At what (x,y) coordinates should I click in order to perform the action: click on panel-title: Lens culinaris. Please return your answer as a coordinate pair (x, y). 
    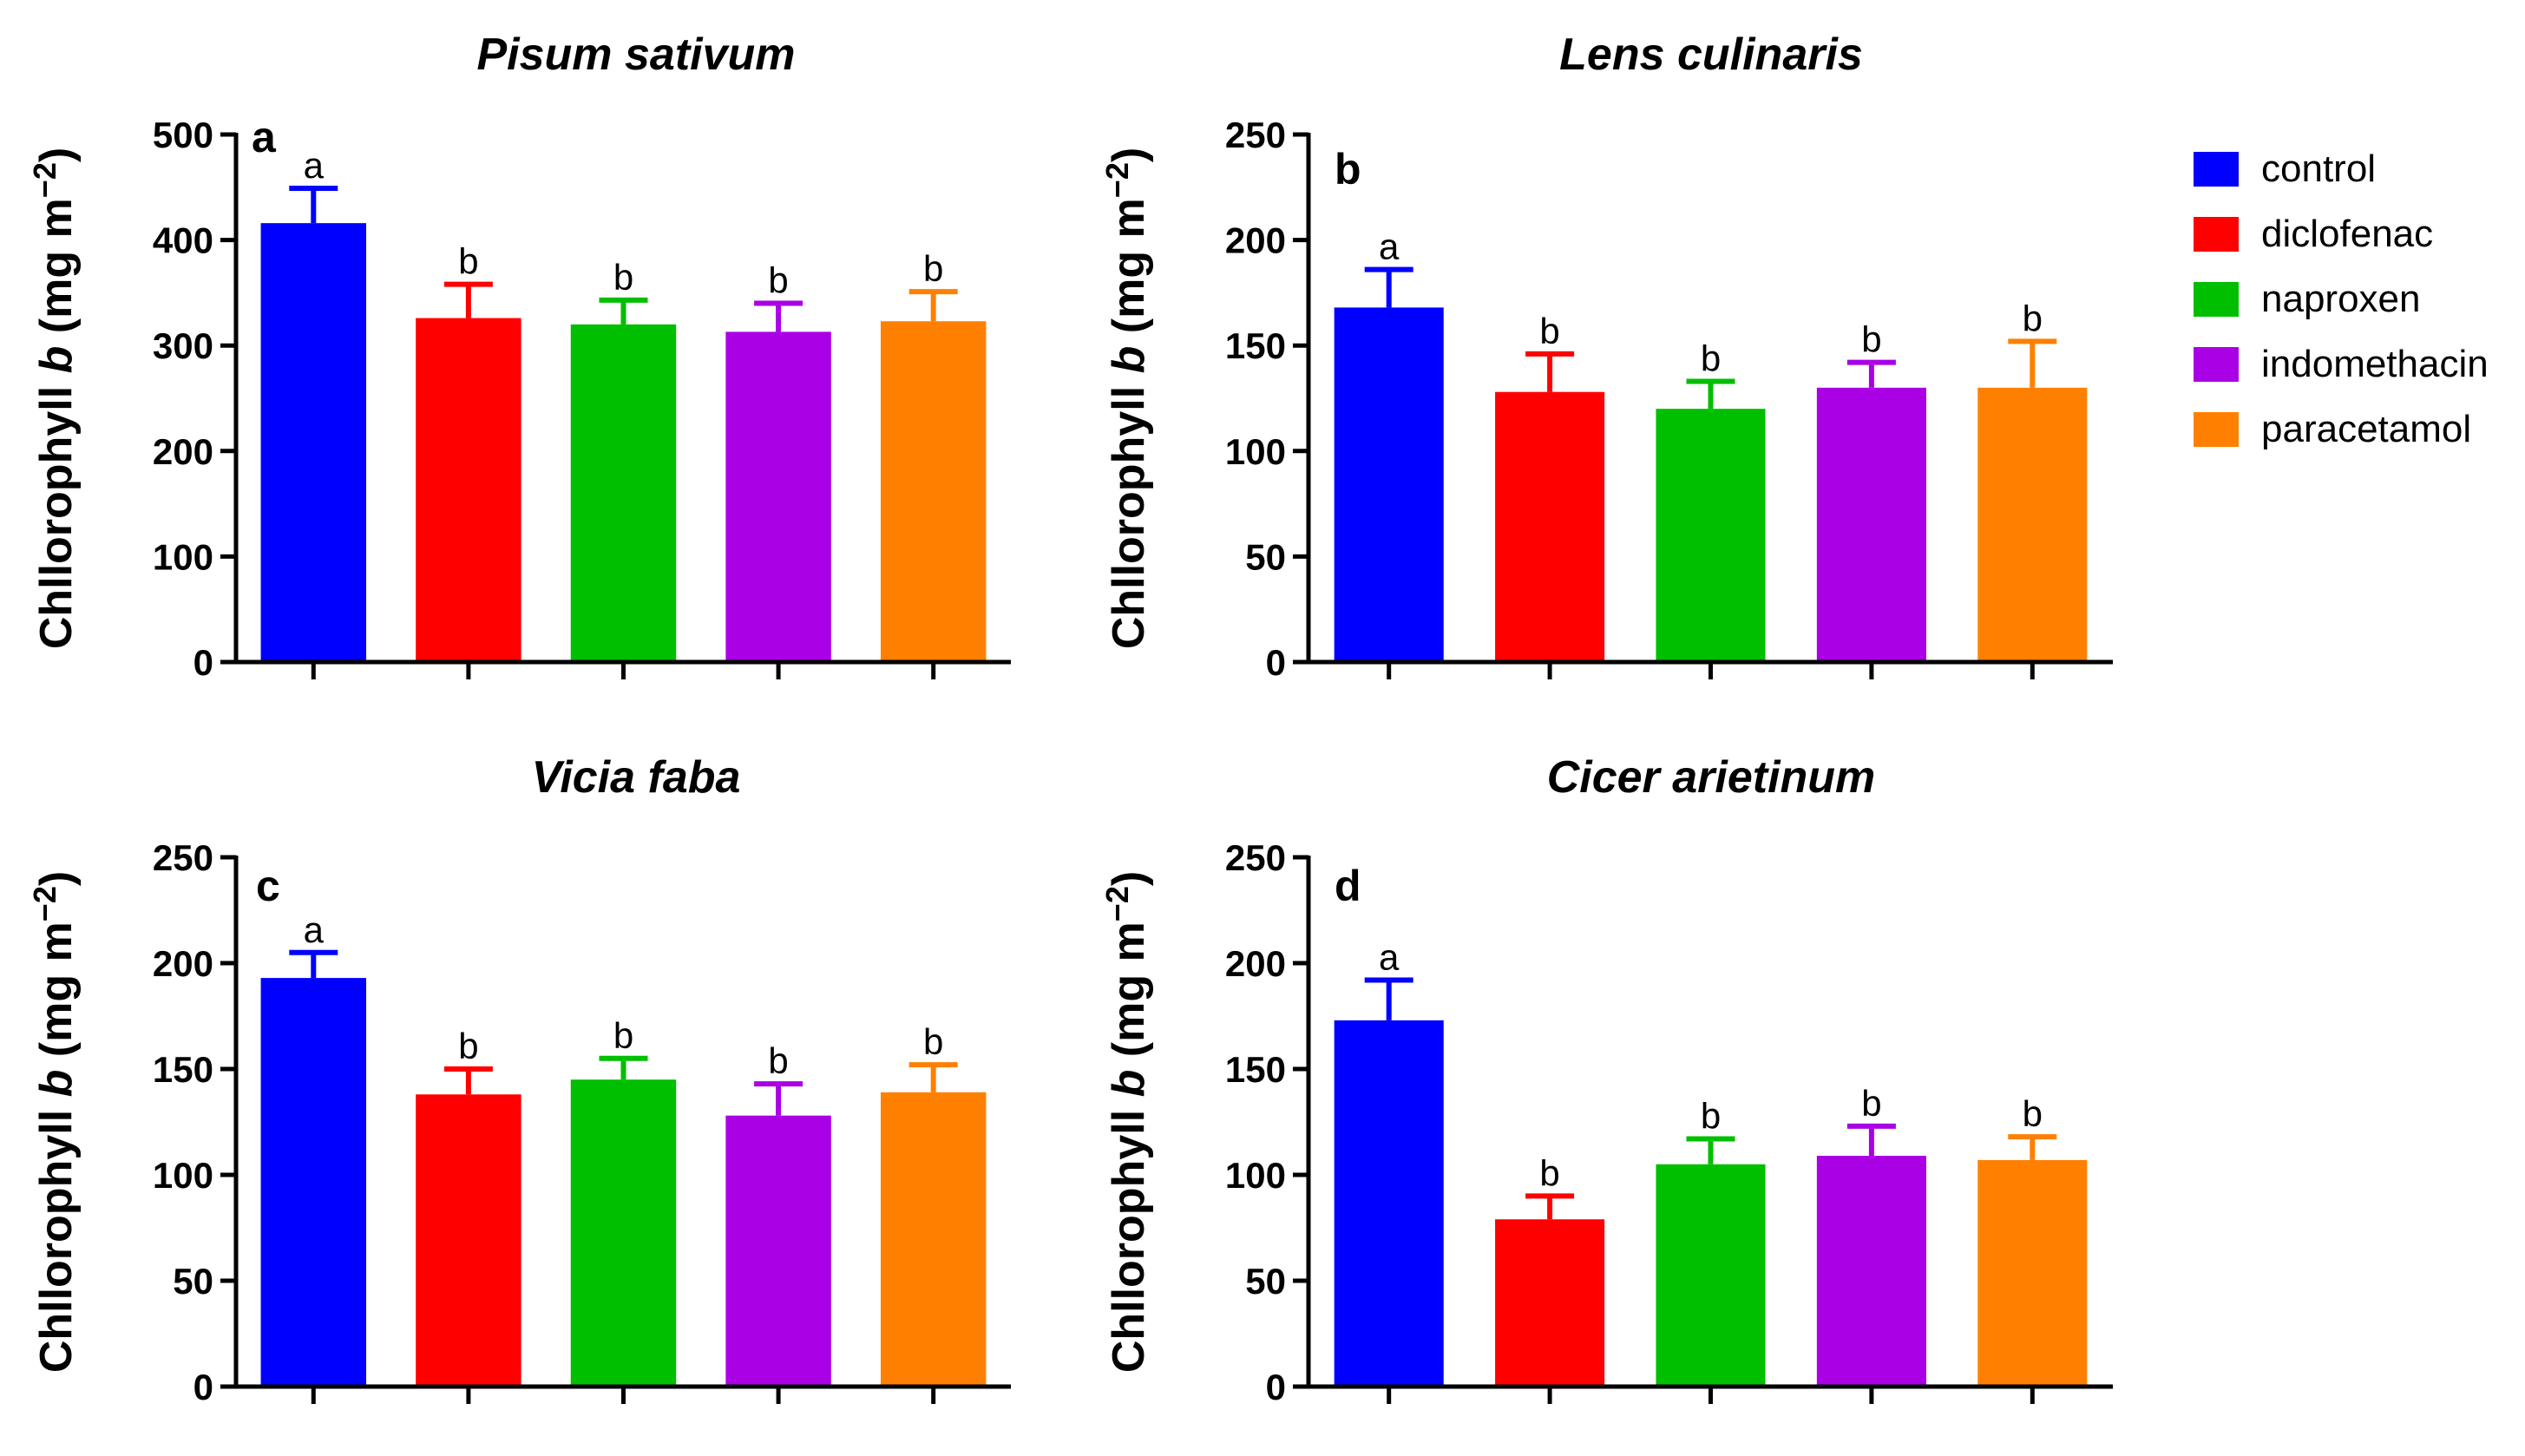
    Looking at the image, I should click on (1711, 55).